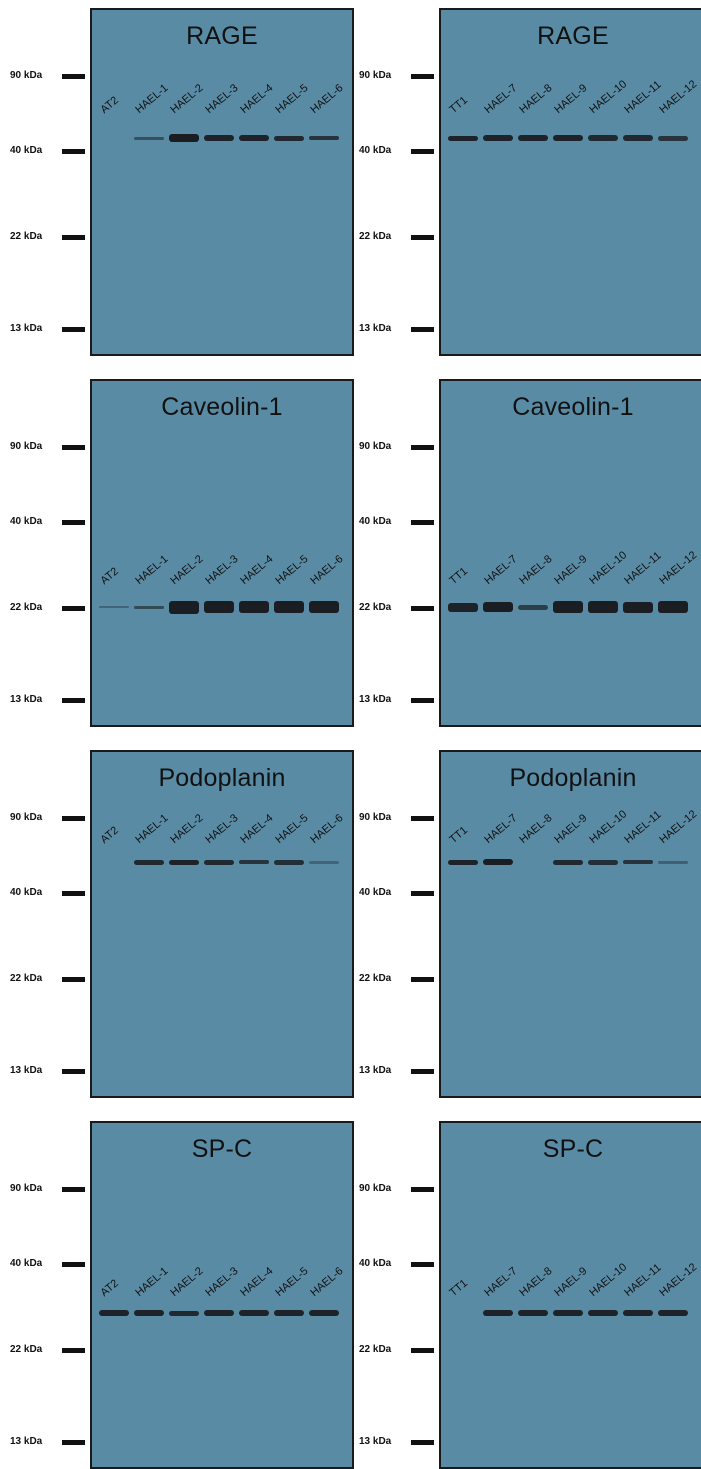 Image resolution: width=701 pixels, height=1469 pixels. What do you see at coordinates (109, 105) in the screenshot?
I see `lane-label: AT2` at bounding box center [109, 105].